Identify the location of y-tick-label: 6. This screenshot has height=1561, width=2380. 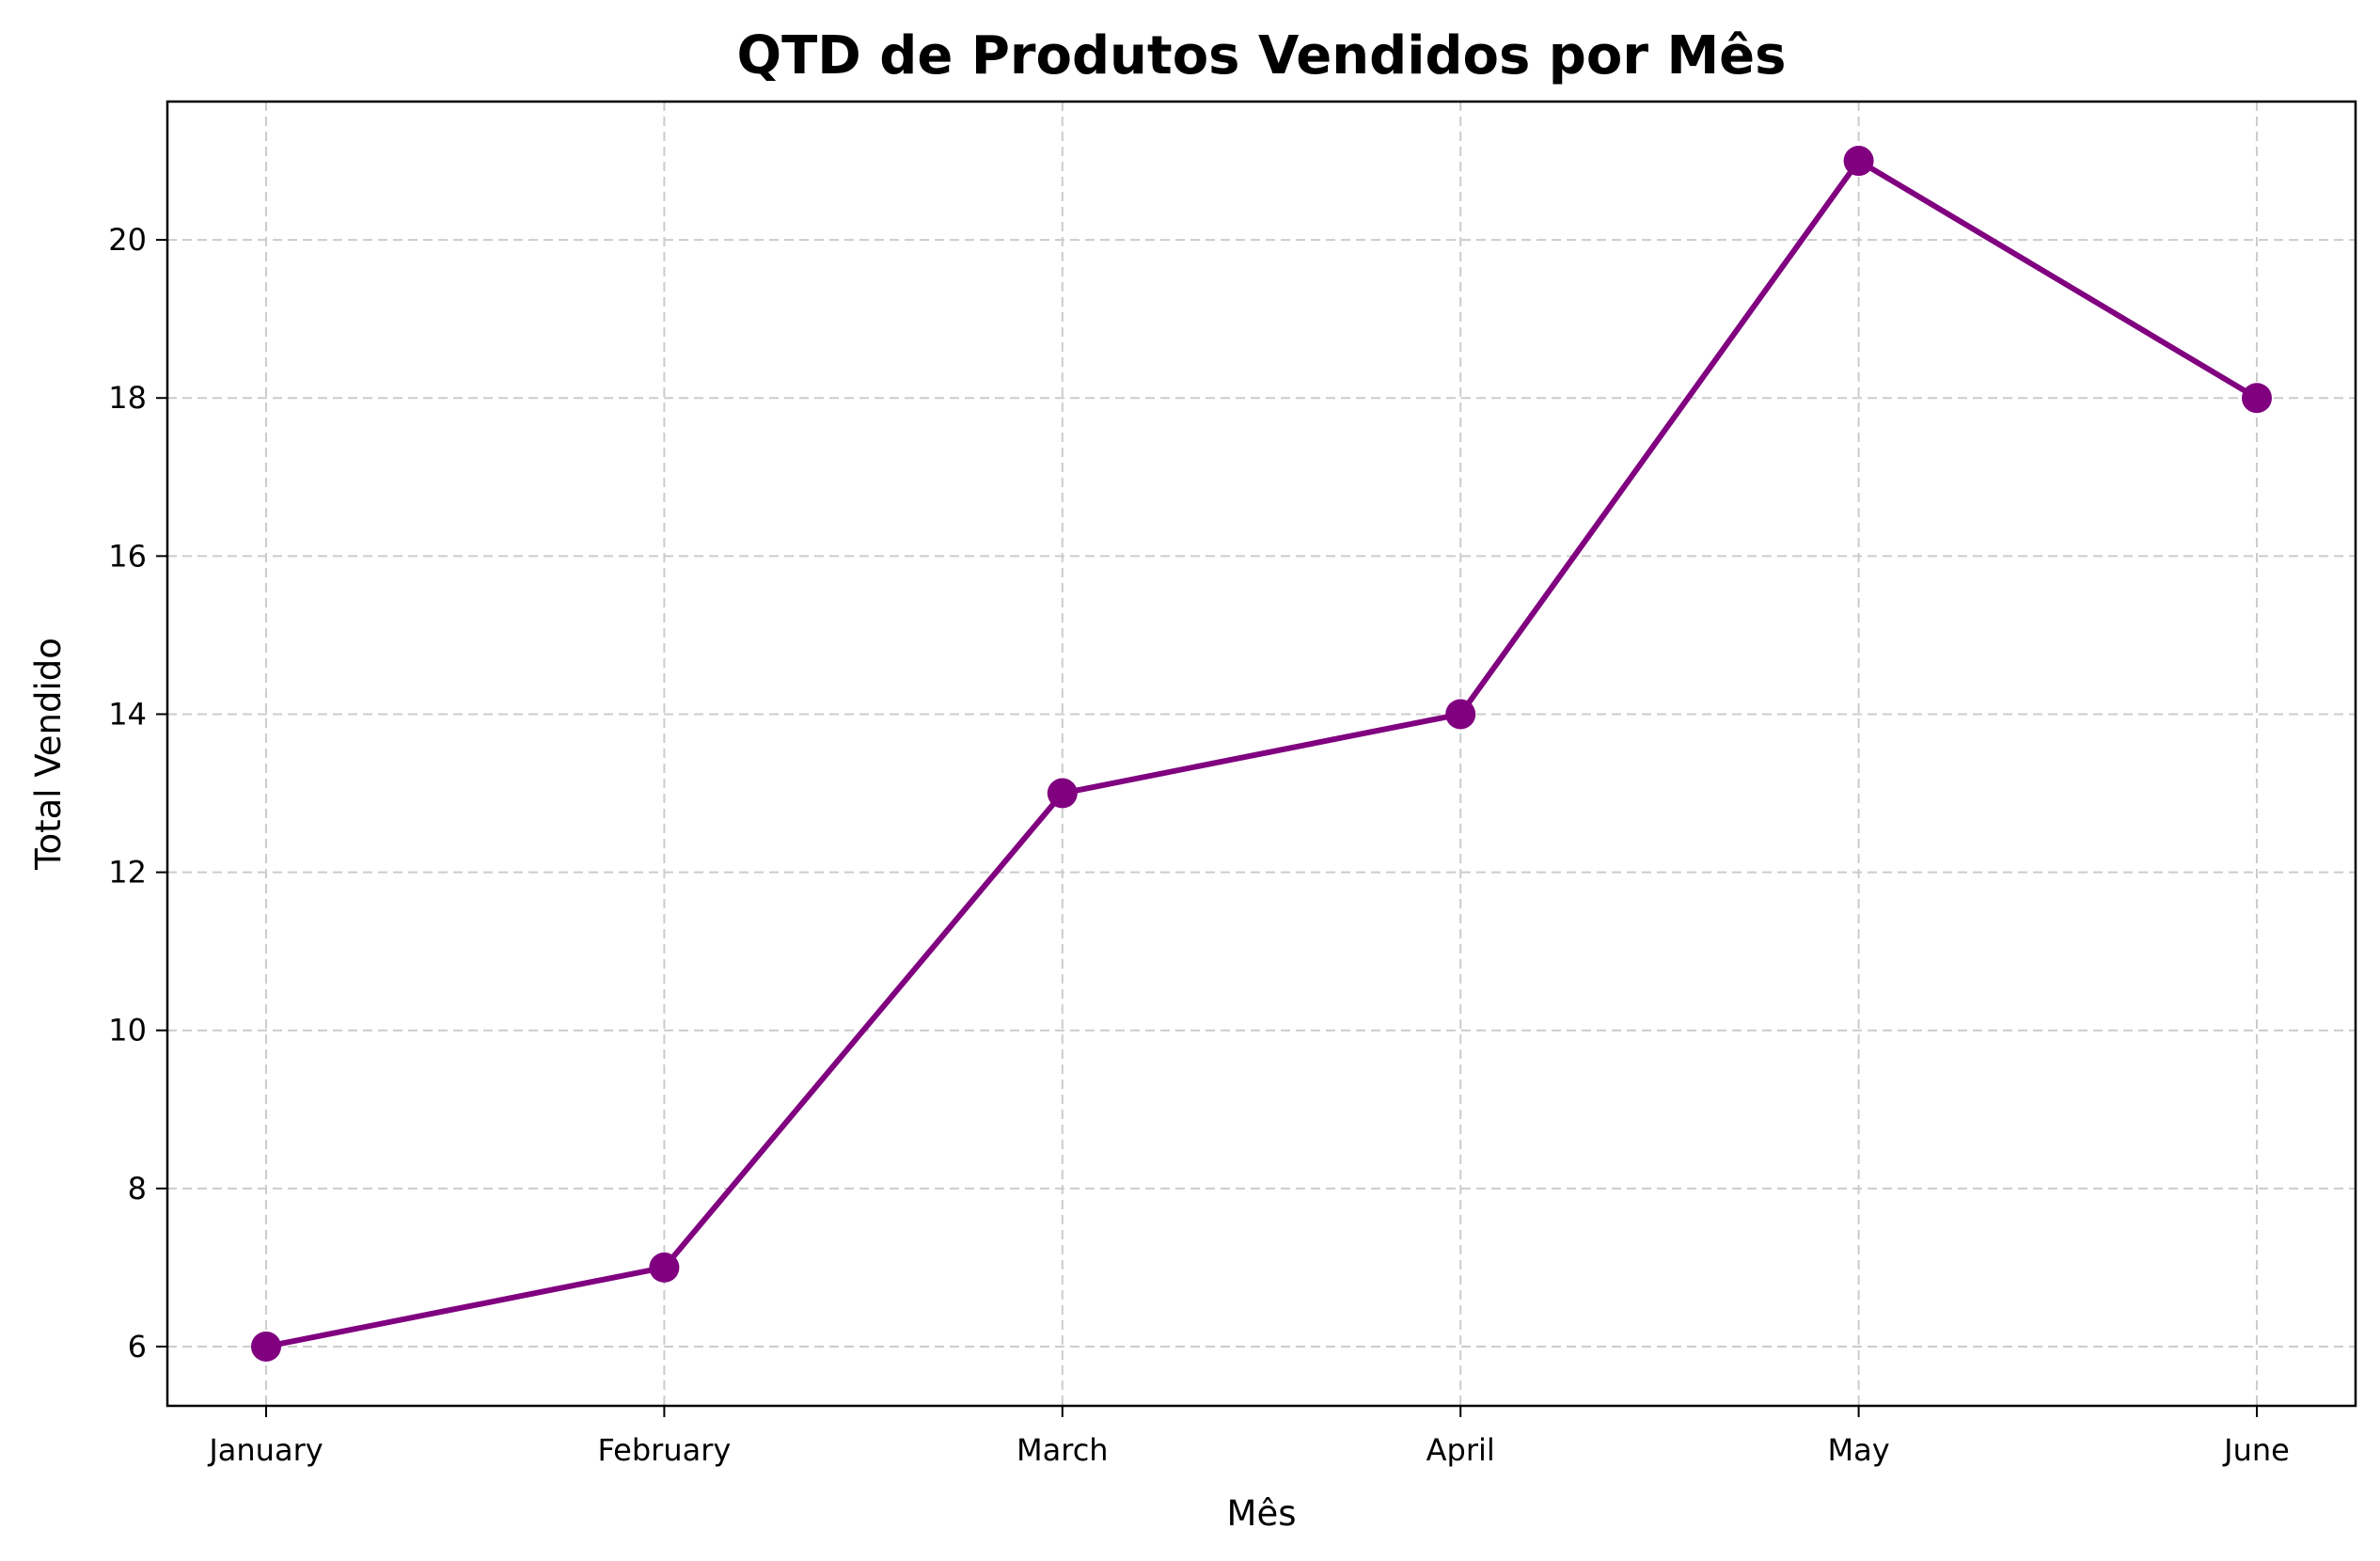
(137, 1346).